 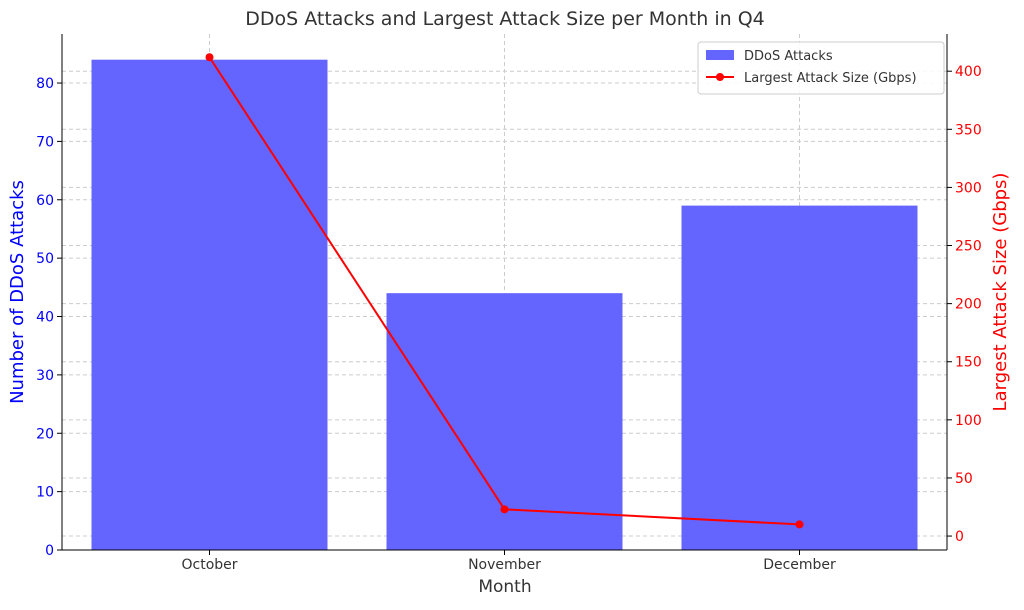 What do you see at coordinates (45, 434) in the screenshot?
I see `y-tick-label: 20` at bounding box center [45, 434].